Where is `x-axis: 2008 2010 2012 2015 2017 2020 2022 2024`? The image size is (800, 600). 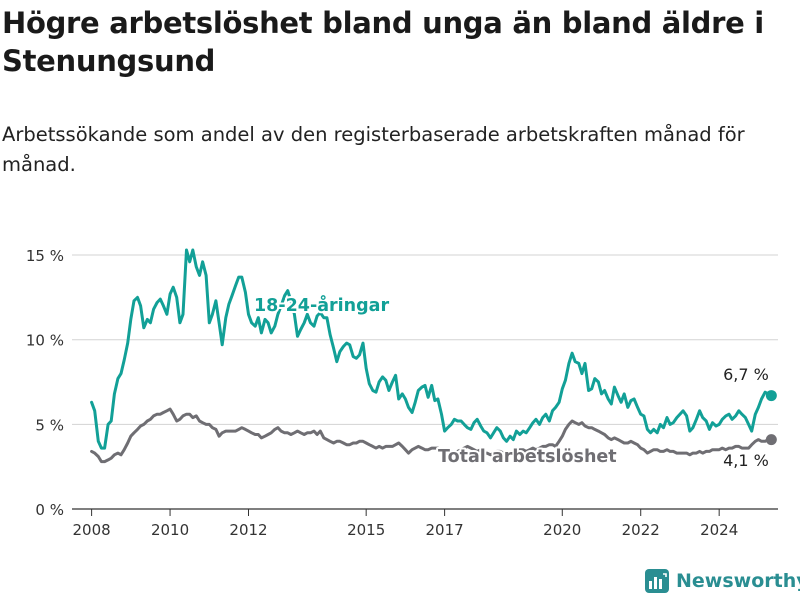 x-axis: 2008 2010 2012 2015 2017 2020 2022 2024 is located at coordinates (405, 524).